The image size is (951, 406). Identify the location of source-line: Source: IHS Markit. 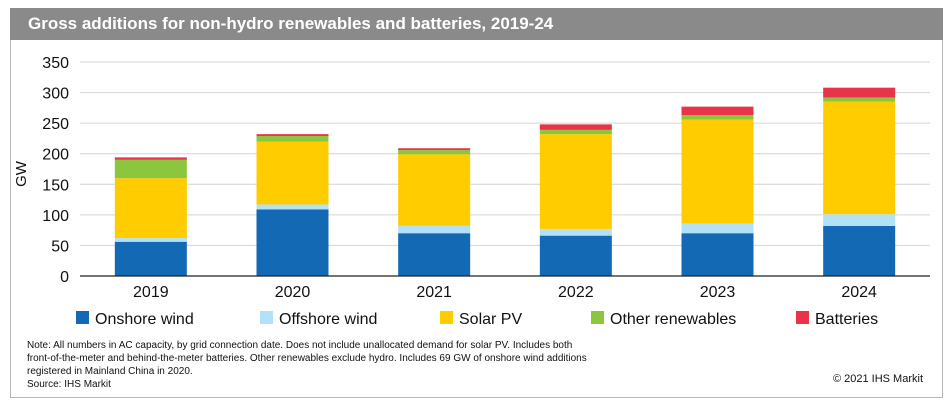
(69, 384).